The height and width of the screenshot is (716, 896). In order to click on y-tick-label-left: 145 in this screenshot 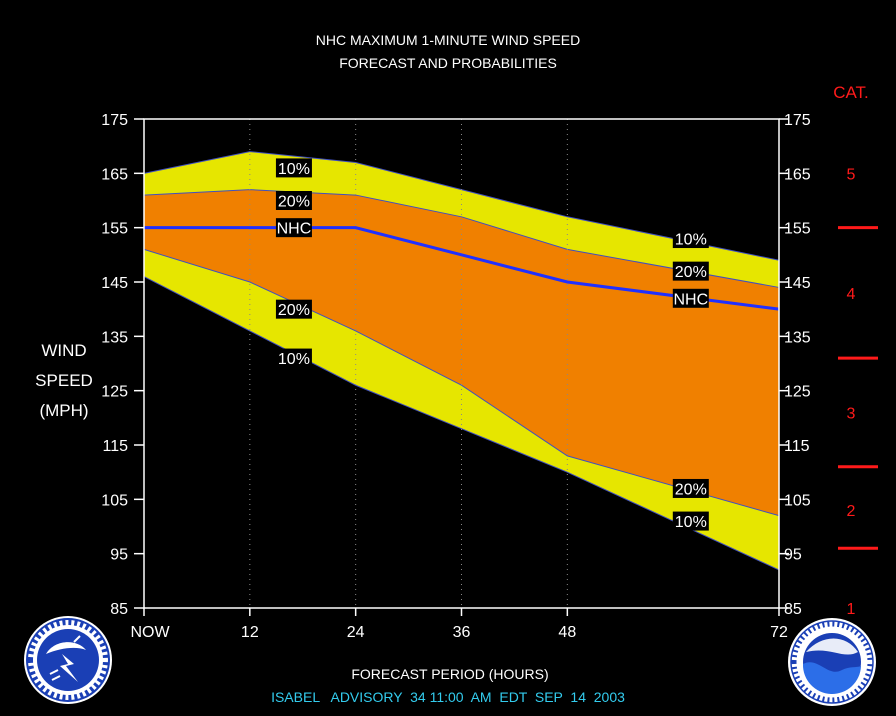, I will do `click(114, 283)`.